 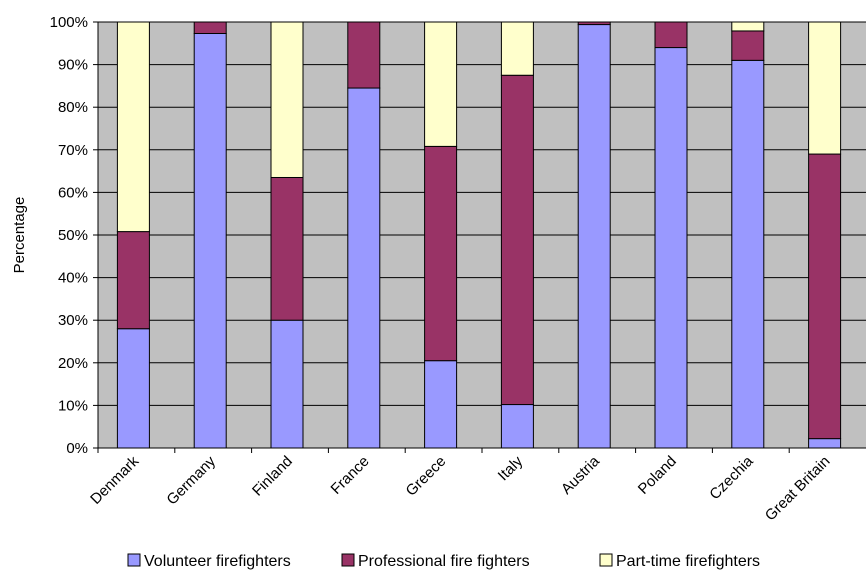 I want to click on x-category-label: Germany, so click(x=191, y=480).